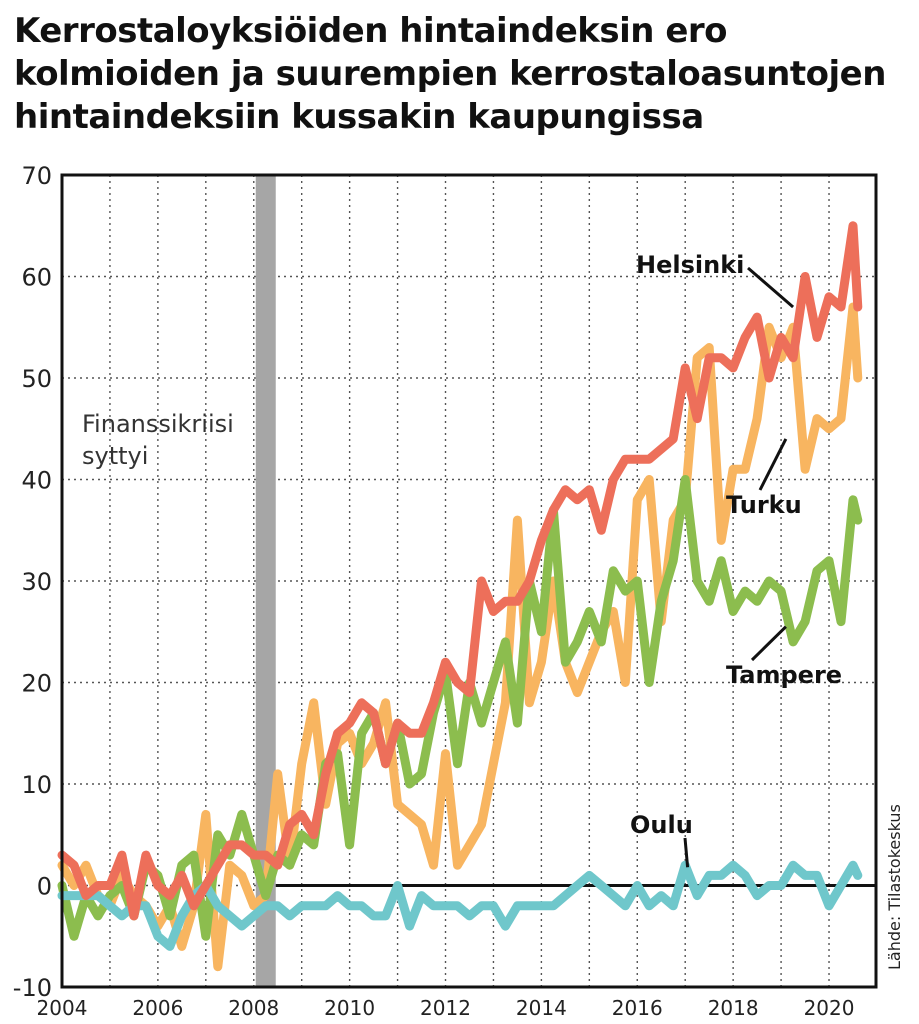 The width and height of the screenshot is (919, 1024). I want to click on crisis-band, so click(265, 581).